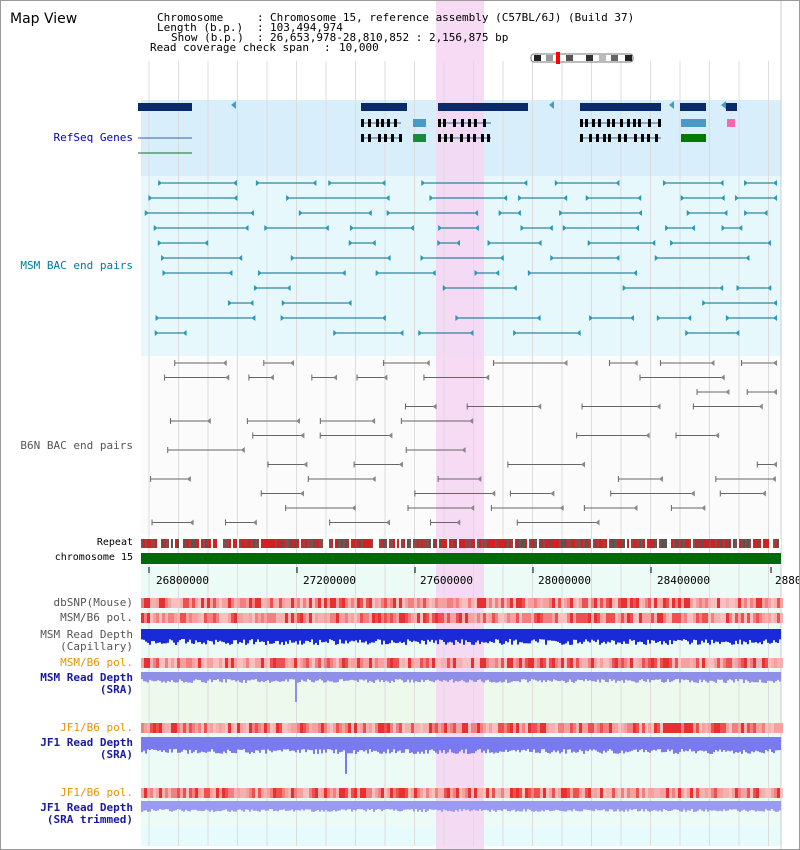 The height and width of the screenshot is (850, 800). Describe the element at coordinates (76, 445) in the screenshot. I see `track-label-b6n-bac: B6N BAC end pairs` at that location.